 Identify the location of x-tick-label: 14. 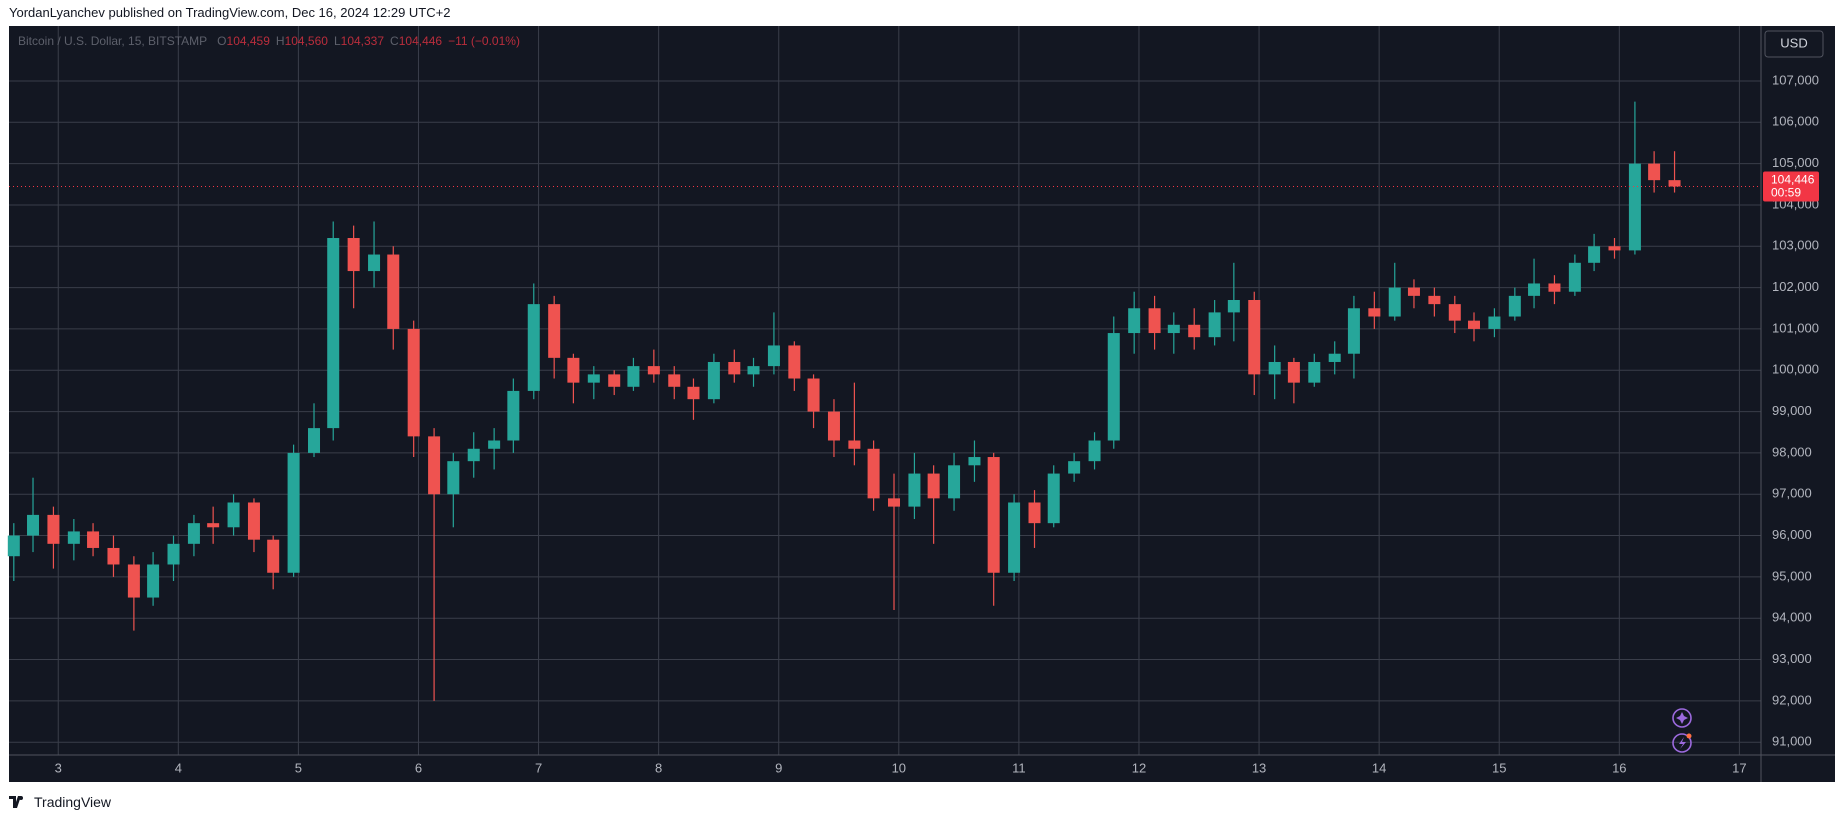
(1379, 767).